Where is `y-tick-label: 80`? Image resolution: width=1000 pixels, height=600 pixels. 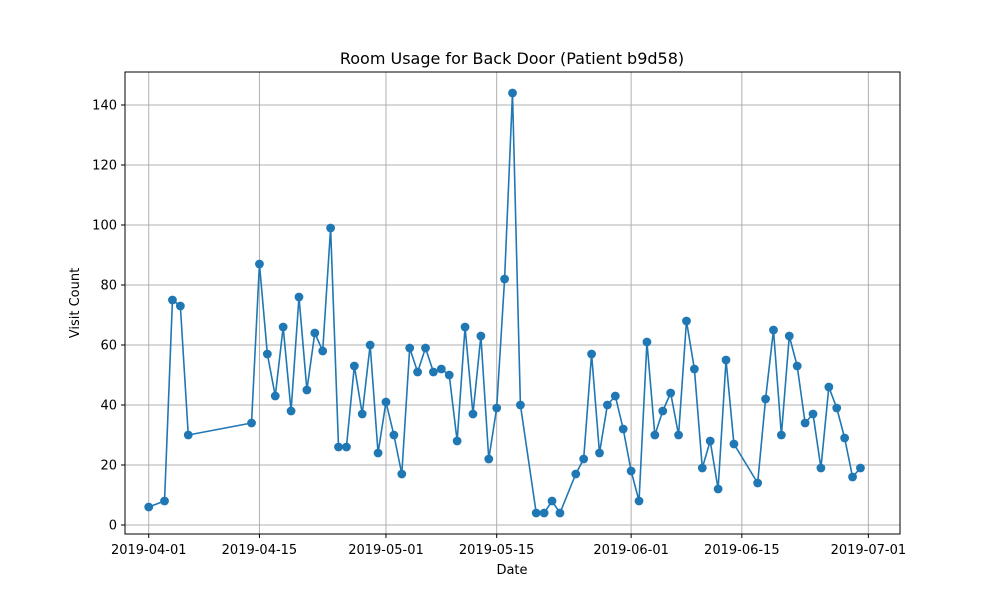
y-tick-label: 80 is located at coordinates (108, 286).